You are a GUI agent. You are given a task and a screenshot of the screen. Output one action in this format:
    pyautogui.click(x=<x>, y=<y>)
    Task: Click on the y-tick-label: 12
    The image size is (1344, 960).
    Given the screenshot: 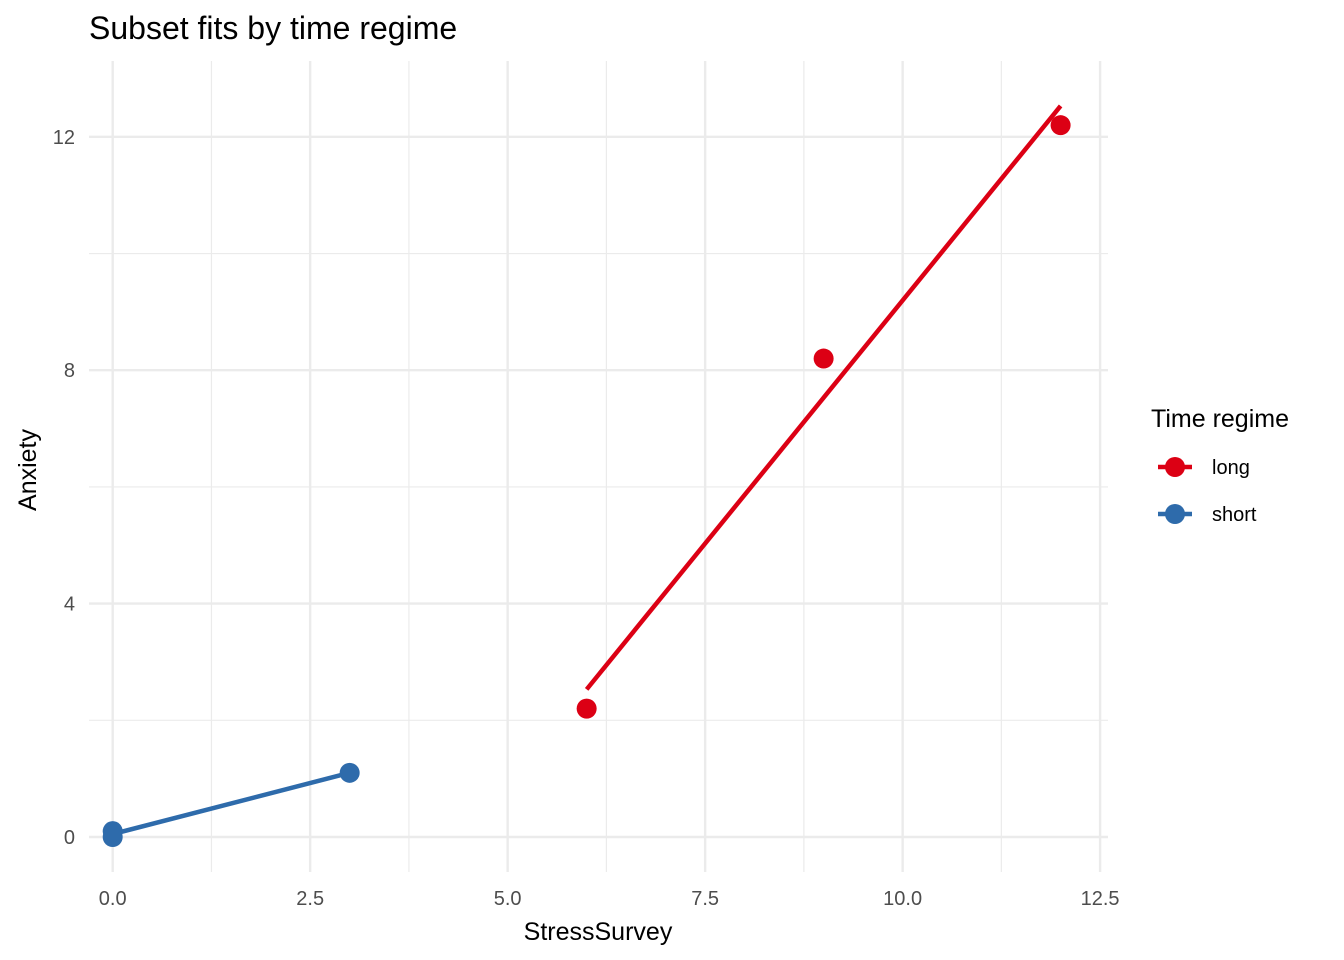 What is the action you would take?
    pyautogui.click(x=64, y=138)
    